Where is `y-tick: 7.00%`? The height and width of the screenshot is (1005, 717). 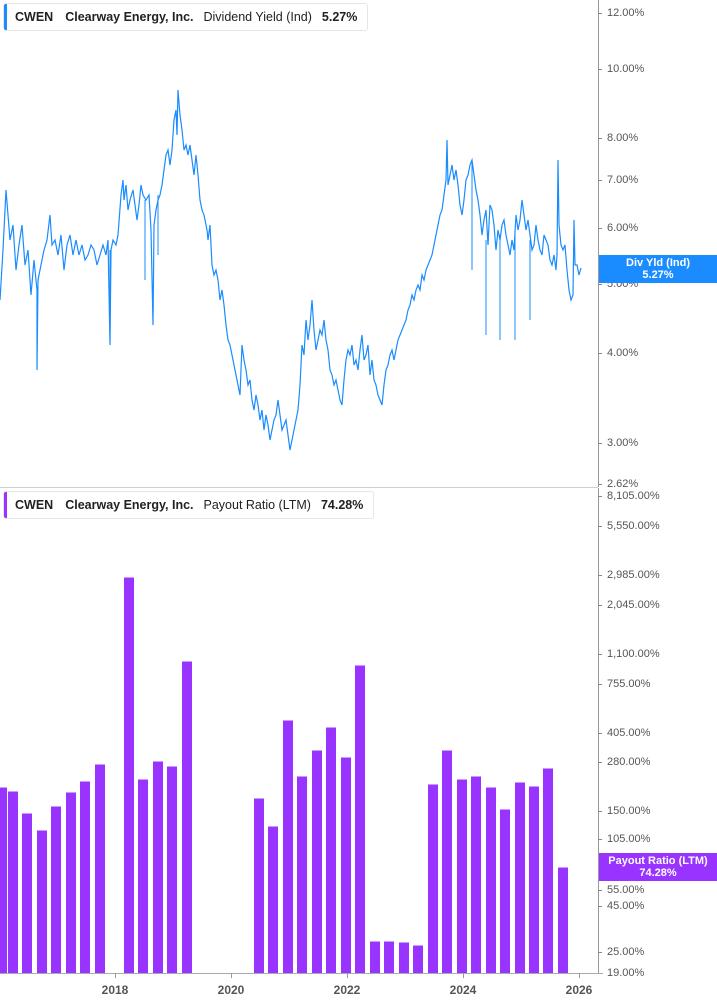
y-tick: 7.00% is located at coordinates (618, 180).